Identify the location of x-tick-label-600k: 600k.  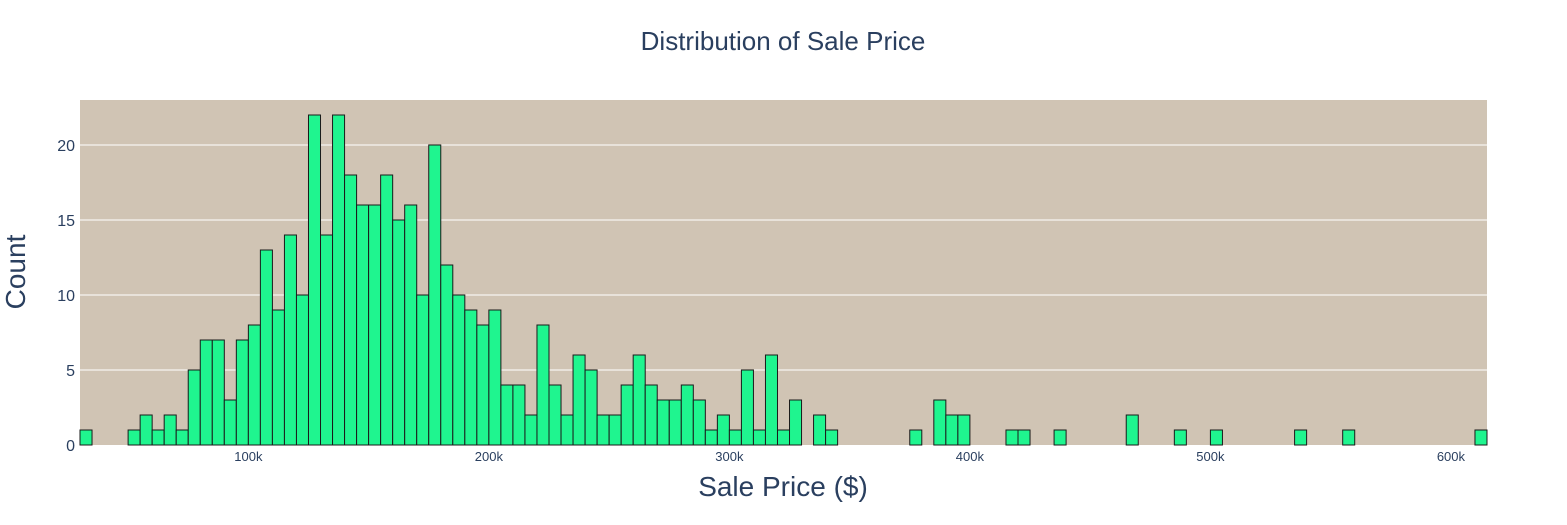
(1451, 456).